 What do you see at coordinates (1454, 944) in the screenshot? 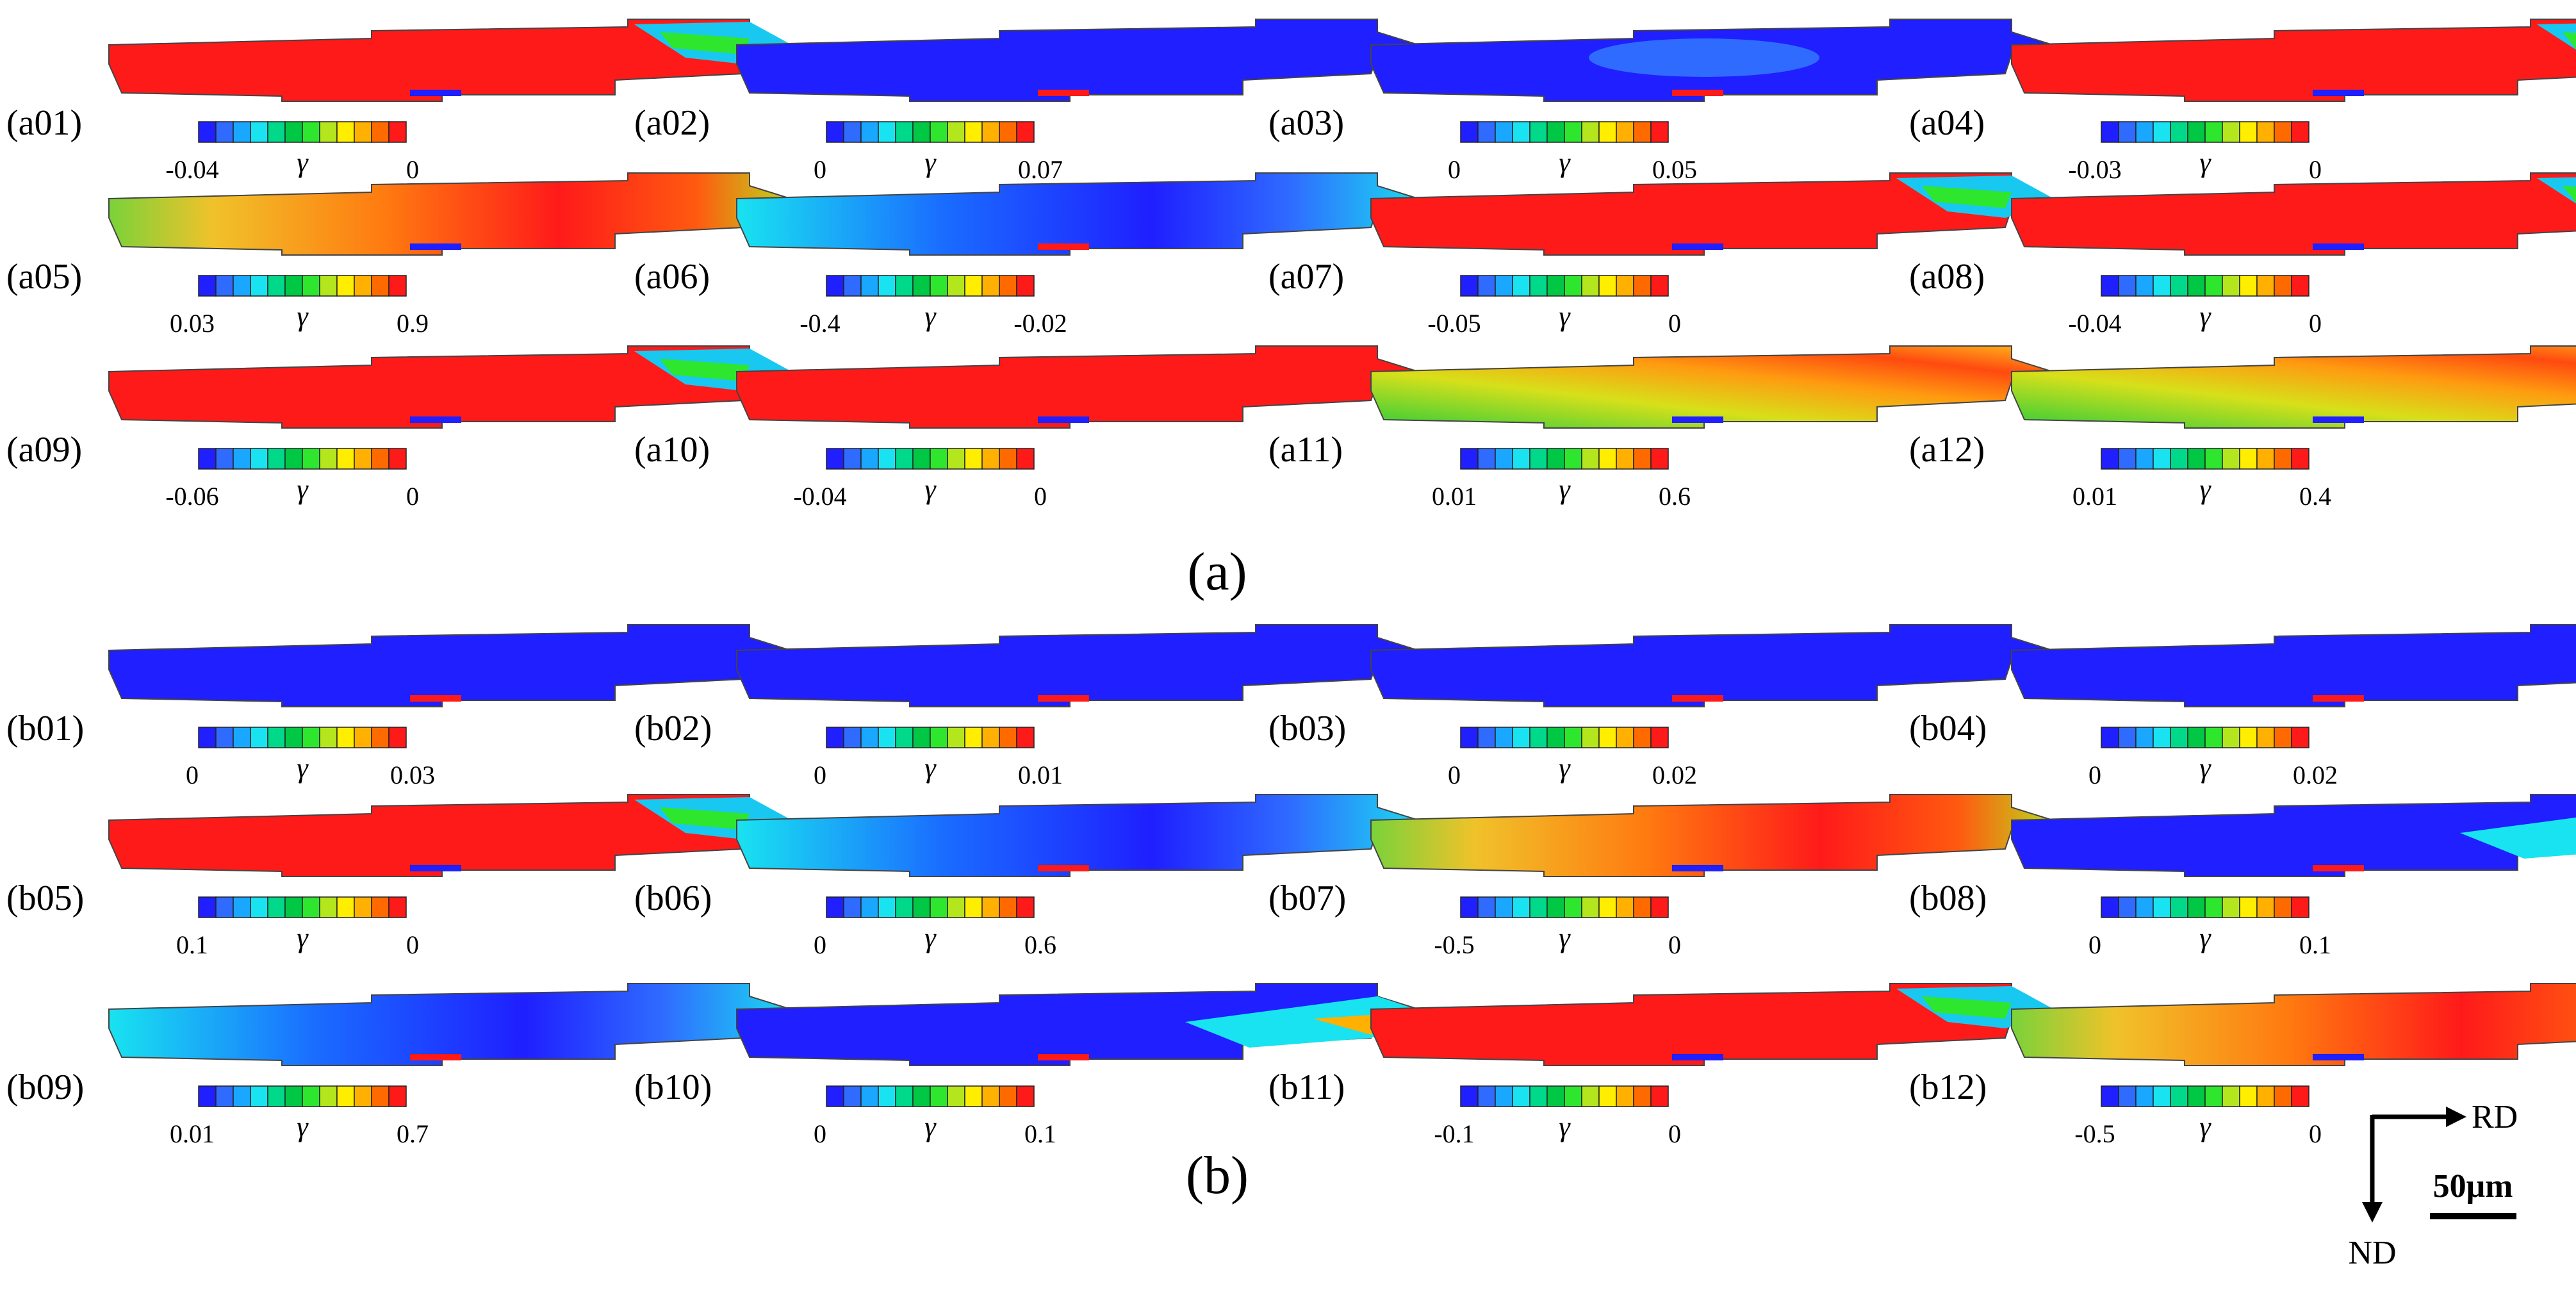
I see `colorbar-min-label: -0.5` at bounding box center [1454, 944].